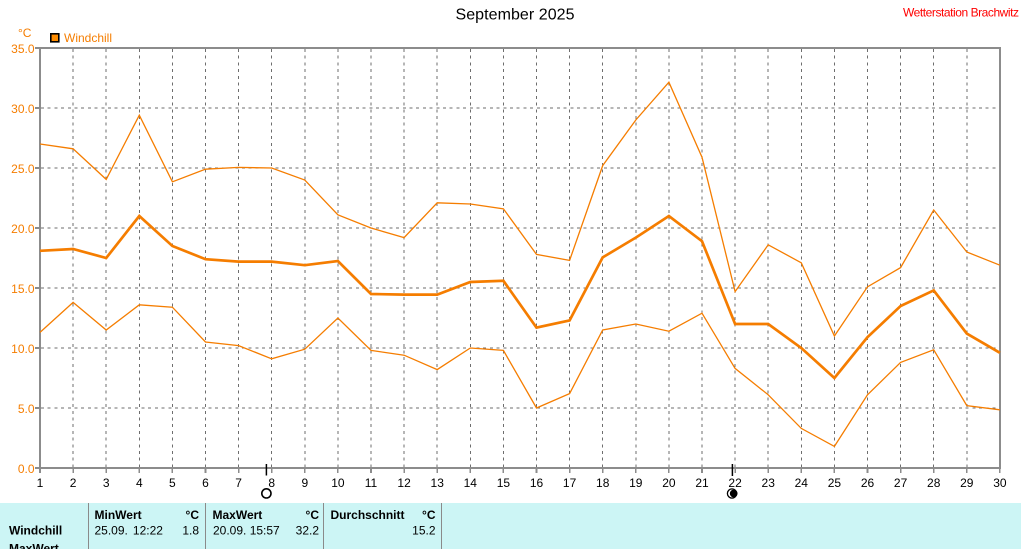 The image size is (1021, 554). Describe the element at coordinates (111, 531) in the screenshot. I see `svg-text: 25.09.` at that location.